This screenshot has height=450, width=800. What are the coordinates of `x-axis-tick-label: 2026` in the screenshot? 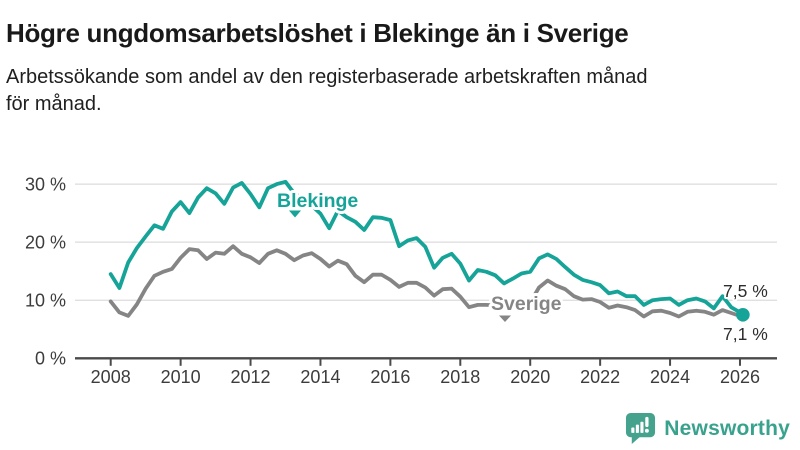 It's located at (740, 377).